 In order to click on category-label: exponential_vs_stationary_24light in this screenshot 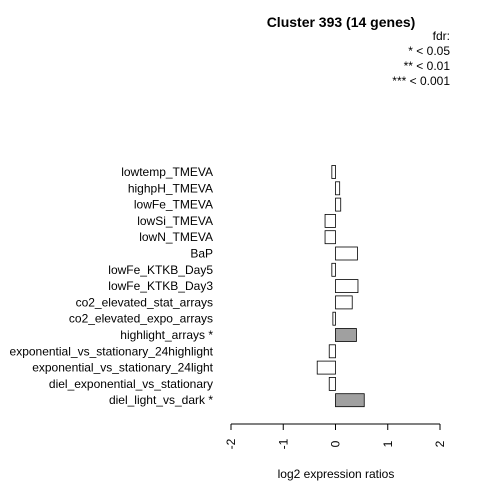, I will do `click(122, 368)`.